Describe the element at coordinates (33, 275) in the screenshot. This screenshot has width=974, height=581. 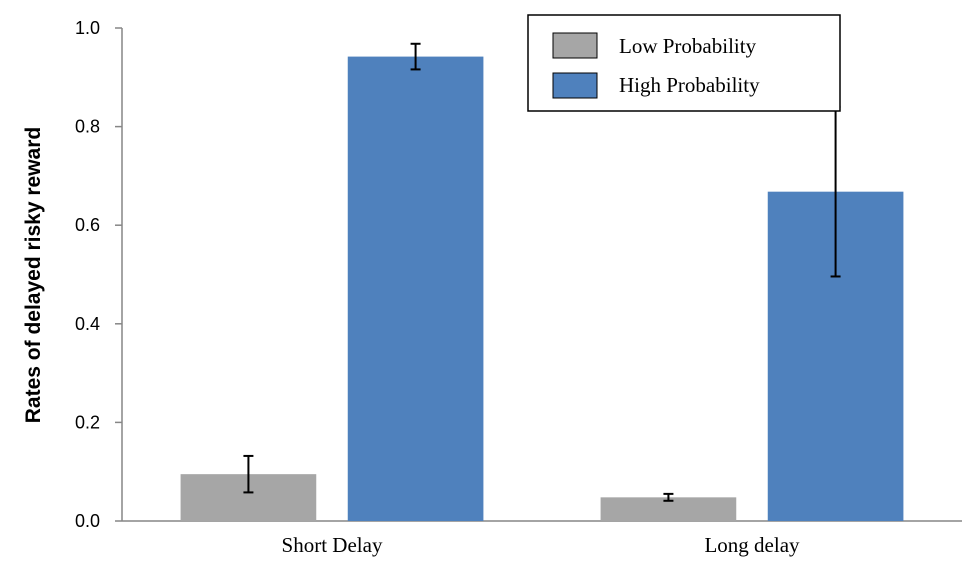
I see `y-axis-title: Rates of delayed risky reward` at that location.